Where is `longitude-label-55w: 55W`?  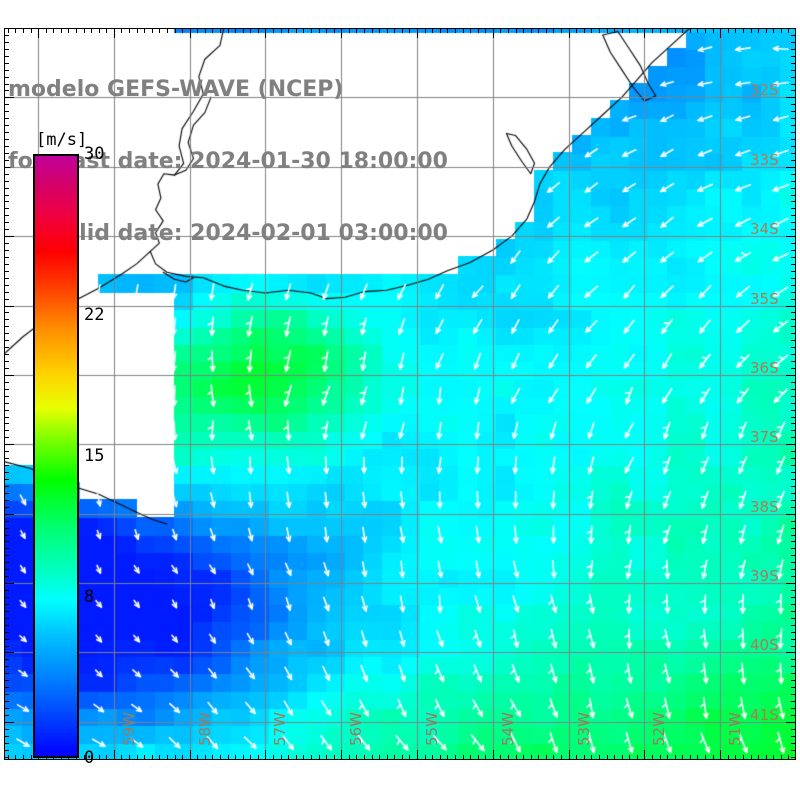 longitude-label-55w: 55W is located at coordinates (432, 729).